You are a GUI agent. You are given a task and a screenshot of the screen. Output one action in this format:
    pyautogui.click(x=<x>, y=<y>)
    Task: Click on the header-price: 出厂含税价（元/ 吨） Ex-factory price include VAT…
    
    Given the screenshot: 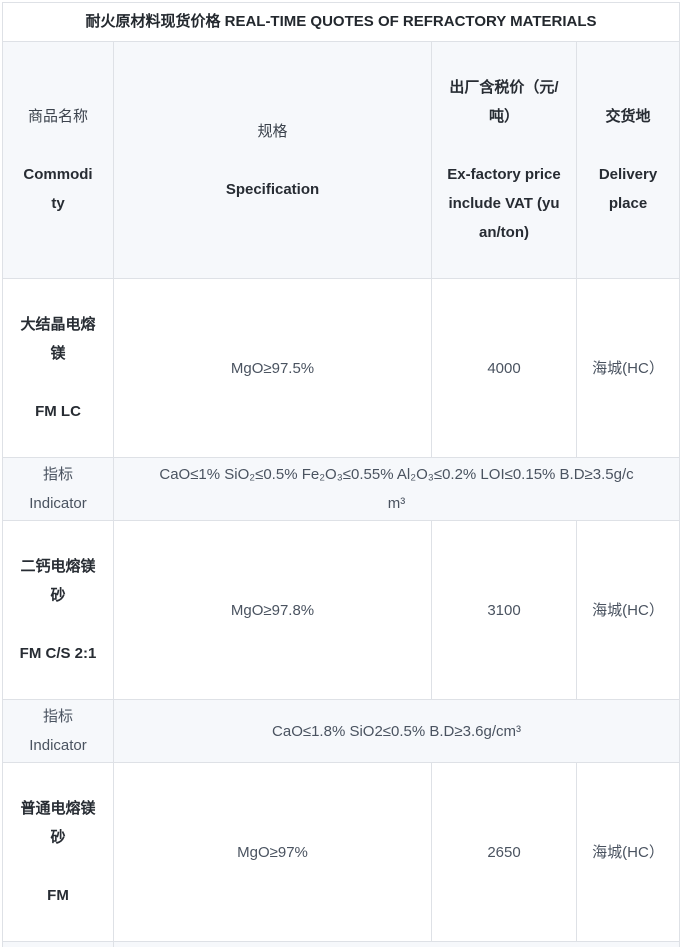 What is the action you would take?
    pyautogui.click(x=504, y=160)
    